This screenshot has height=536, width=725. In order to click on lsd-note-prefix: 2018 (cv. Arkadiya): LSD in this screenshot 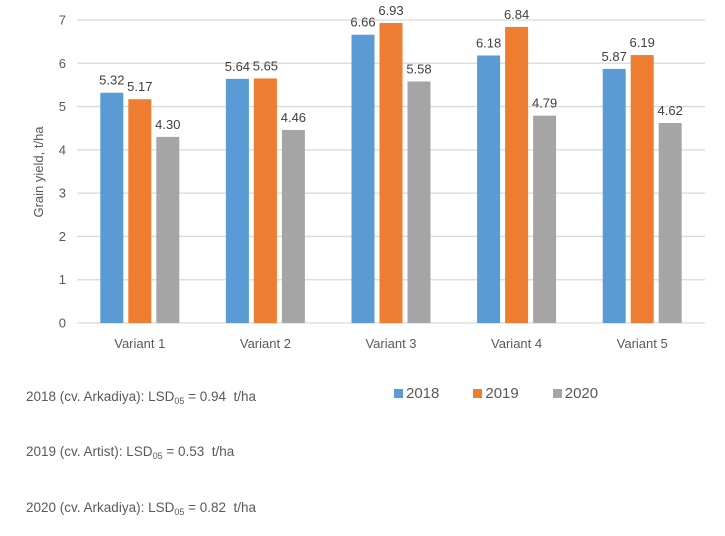, I will do `click(100, 396)`.